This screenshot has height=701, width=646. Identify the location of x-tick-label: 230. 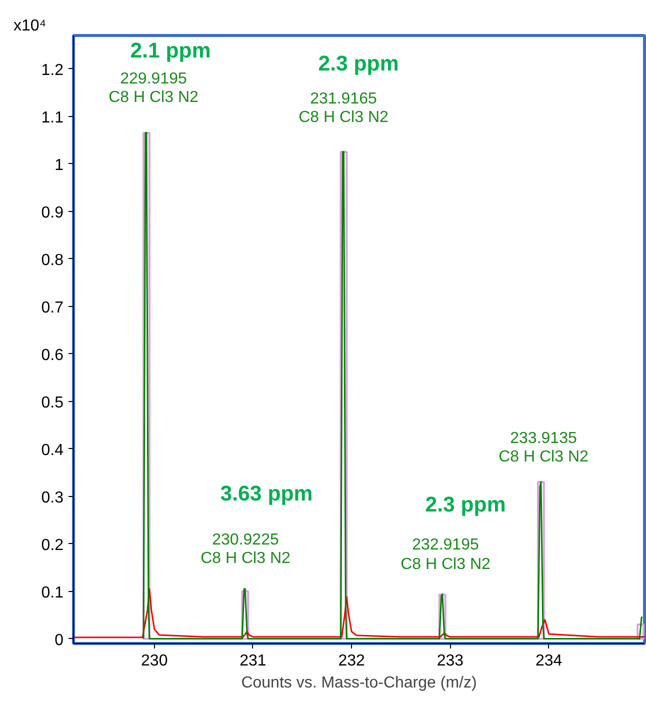
(154, 661).